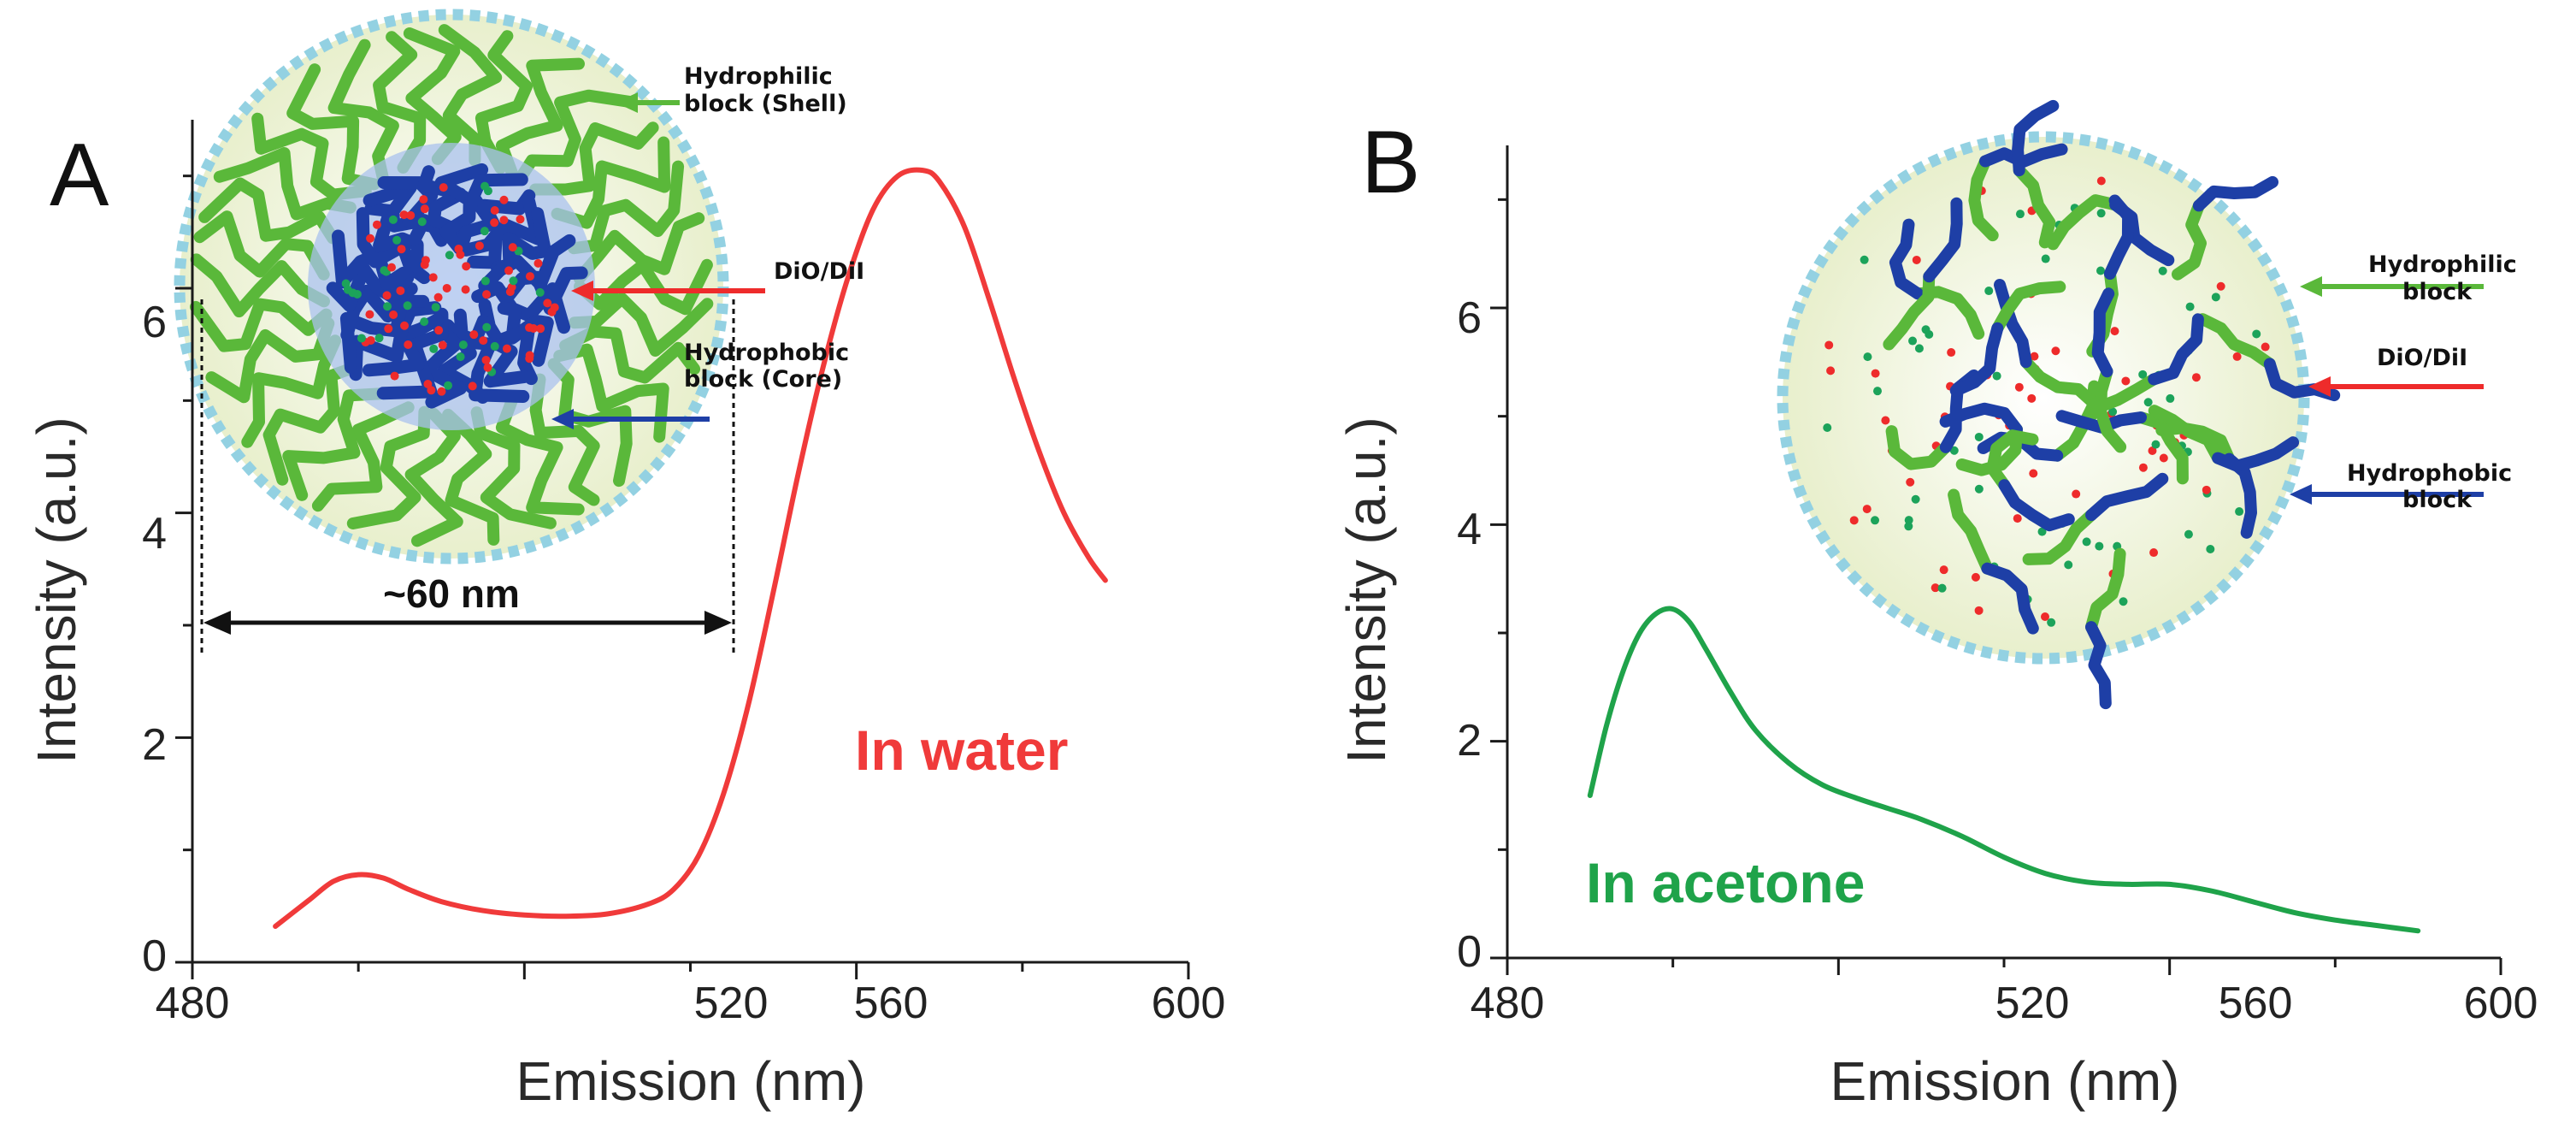 The height and width of the screenshot is (1147, 2576). I want to click on core-label-b-line2: block, so click(2437, 500).